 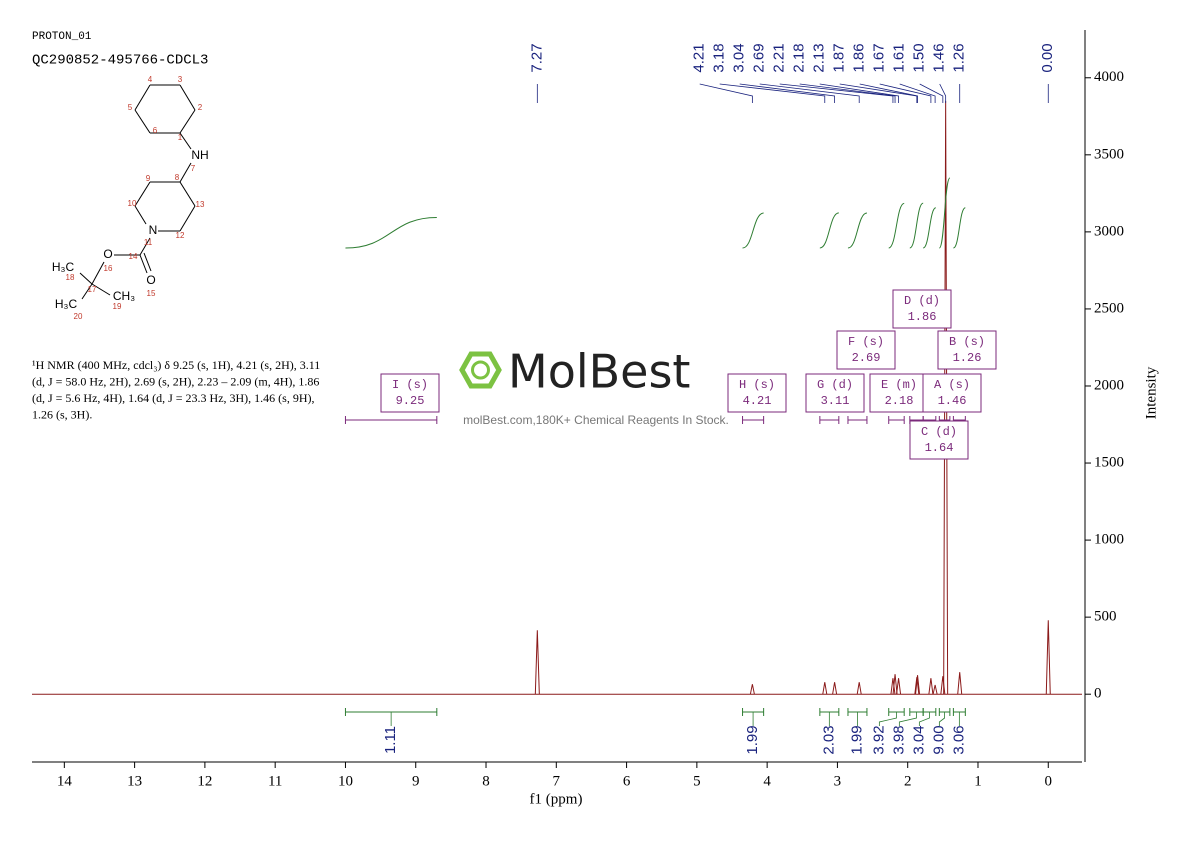 What do you see at coordinates (1109, 154) in the screenshot?
I see `y-tick-label: 3500` at bounding box center [1109, 154].